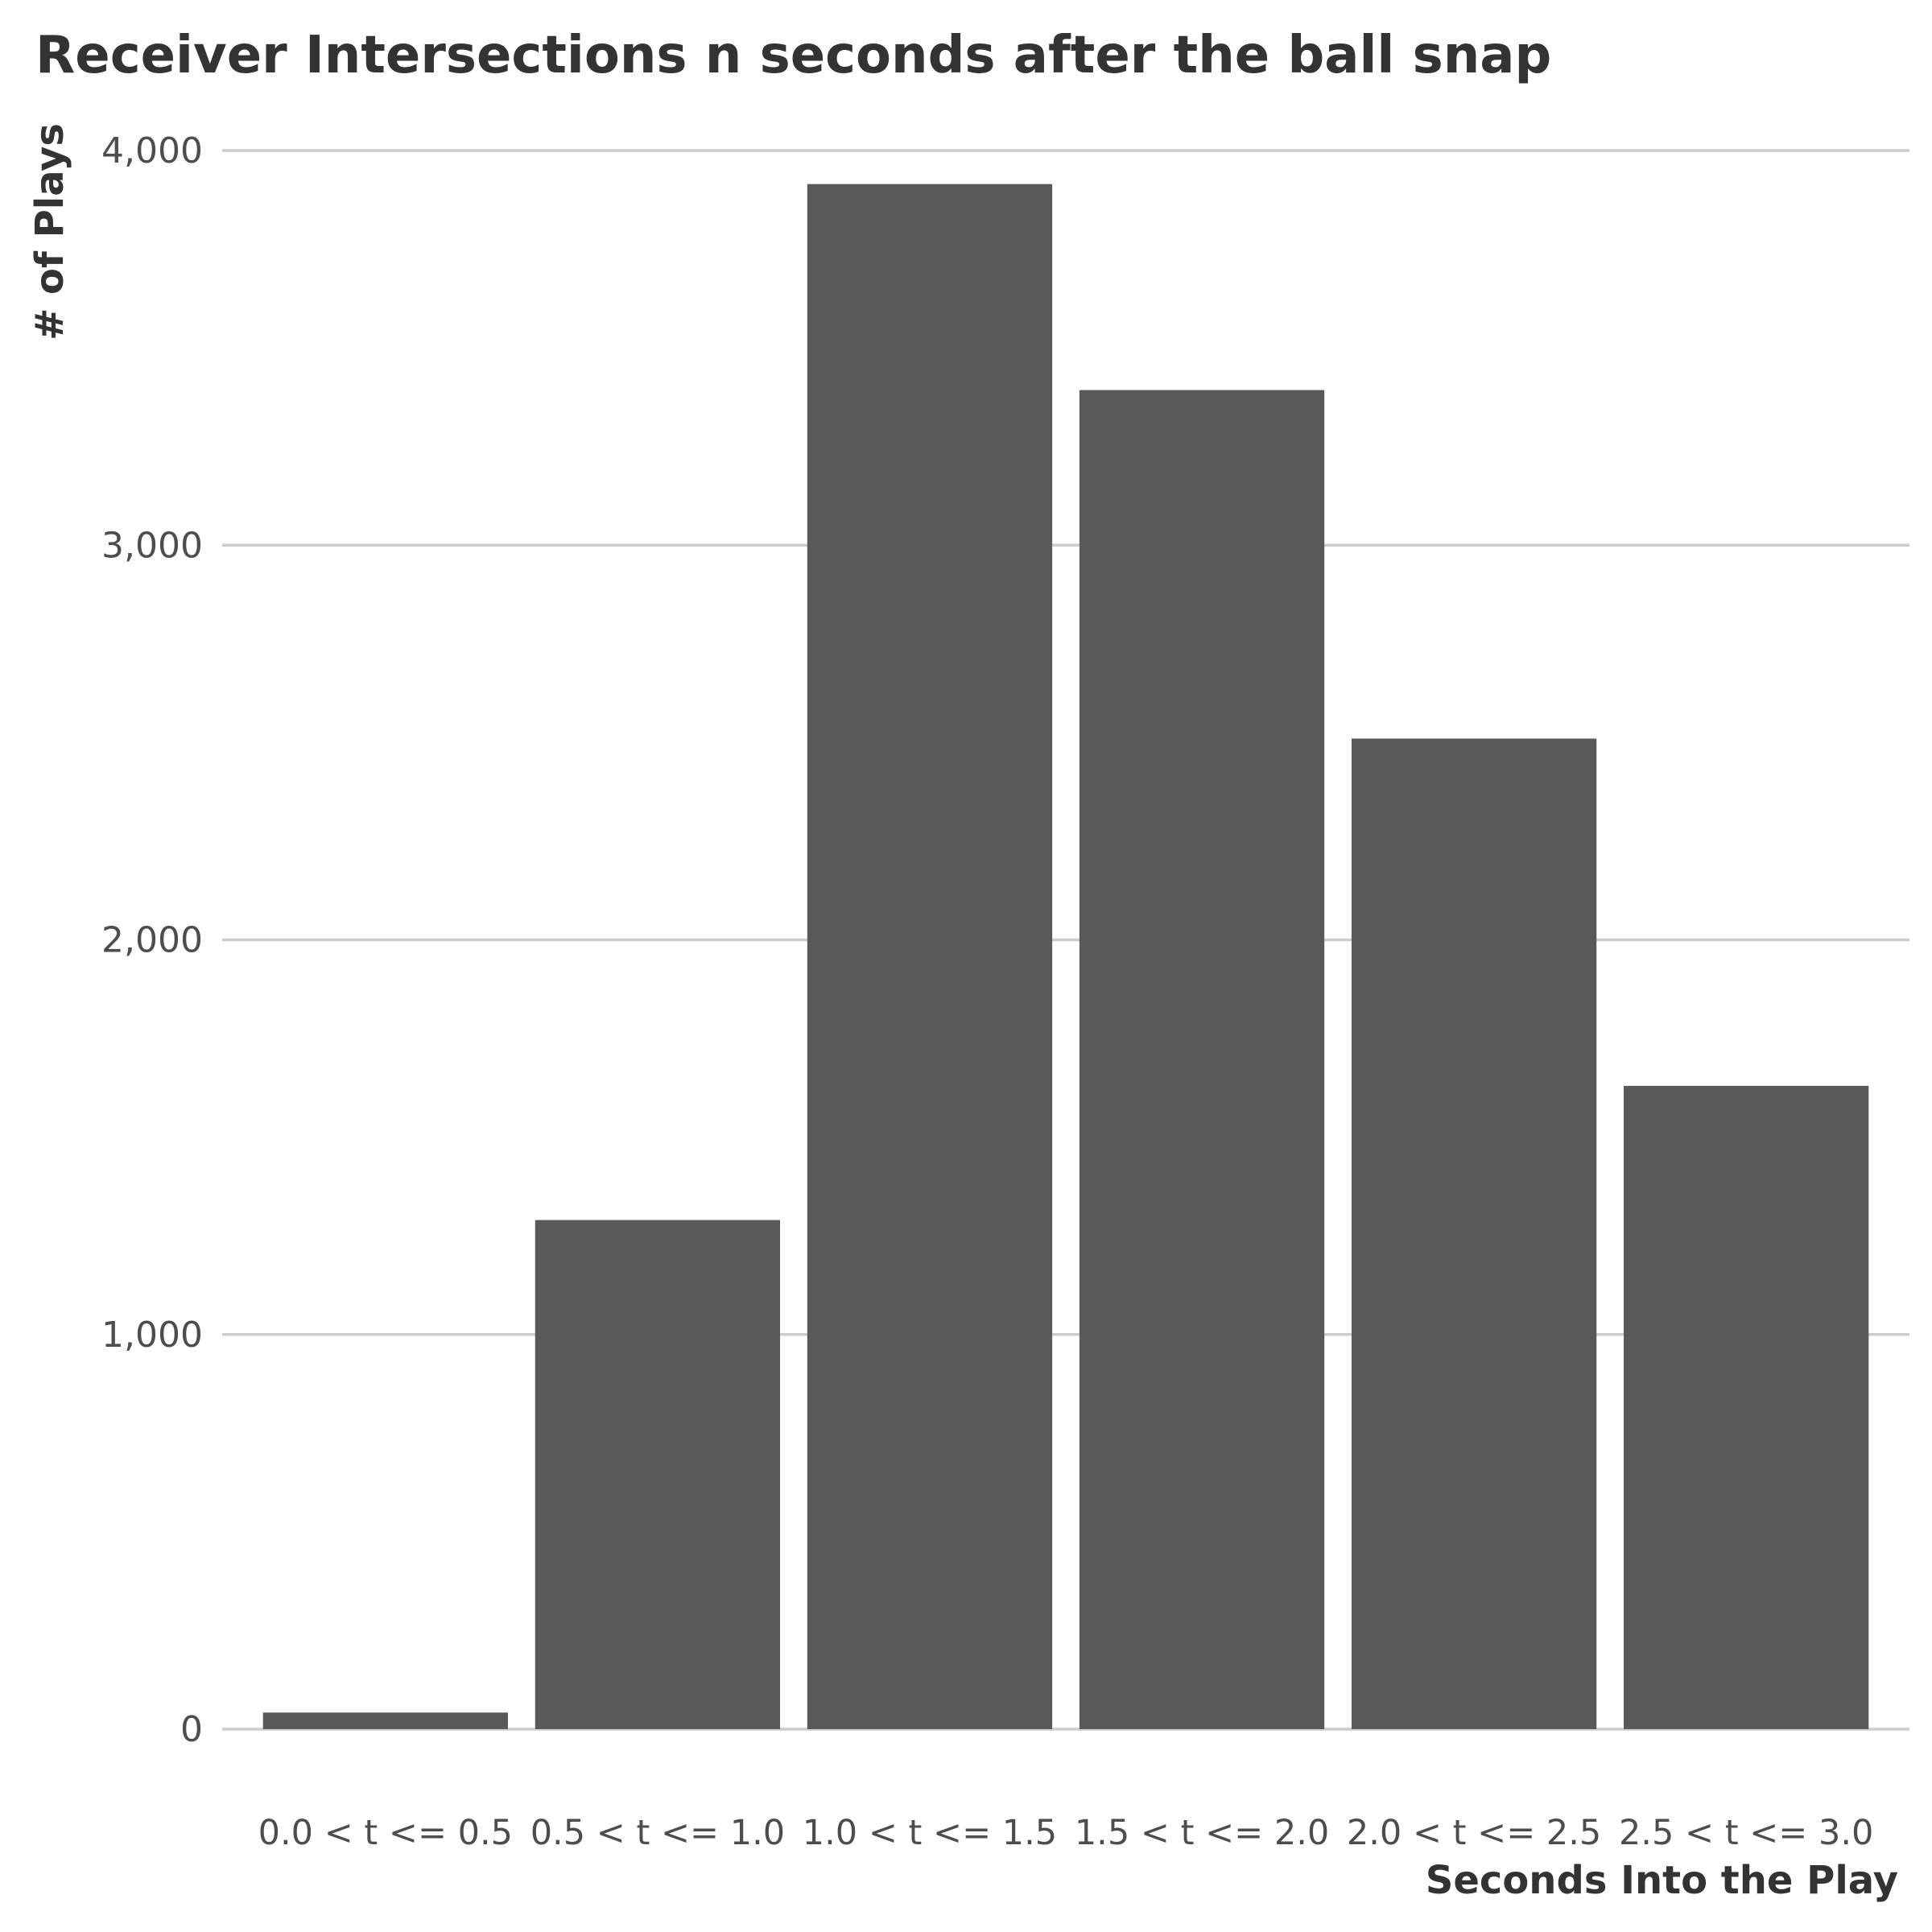 The height and width of the screenshot is (1932, 1932). I want to click on x-tick-label: 2.5 < t <= 3.0, so click(1746, 1833).